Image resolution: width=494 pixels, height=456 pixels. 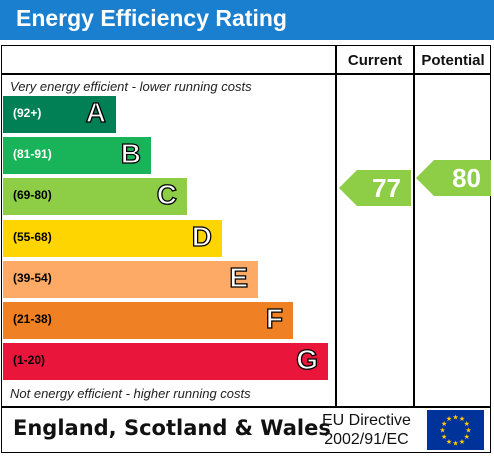 I want to click on band-letter: F, so click(x=274, y=318).